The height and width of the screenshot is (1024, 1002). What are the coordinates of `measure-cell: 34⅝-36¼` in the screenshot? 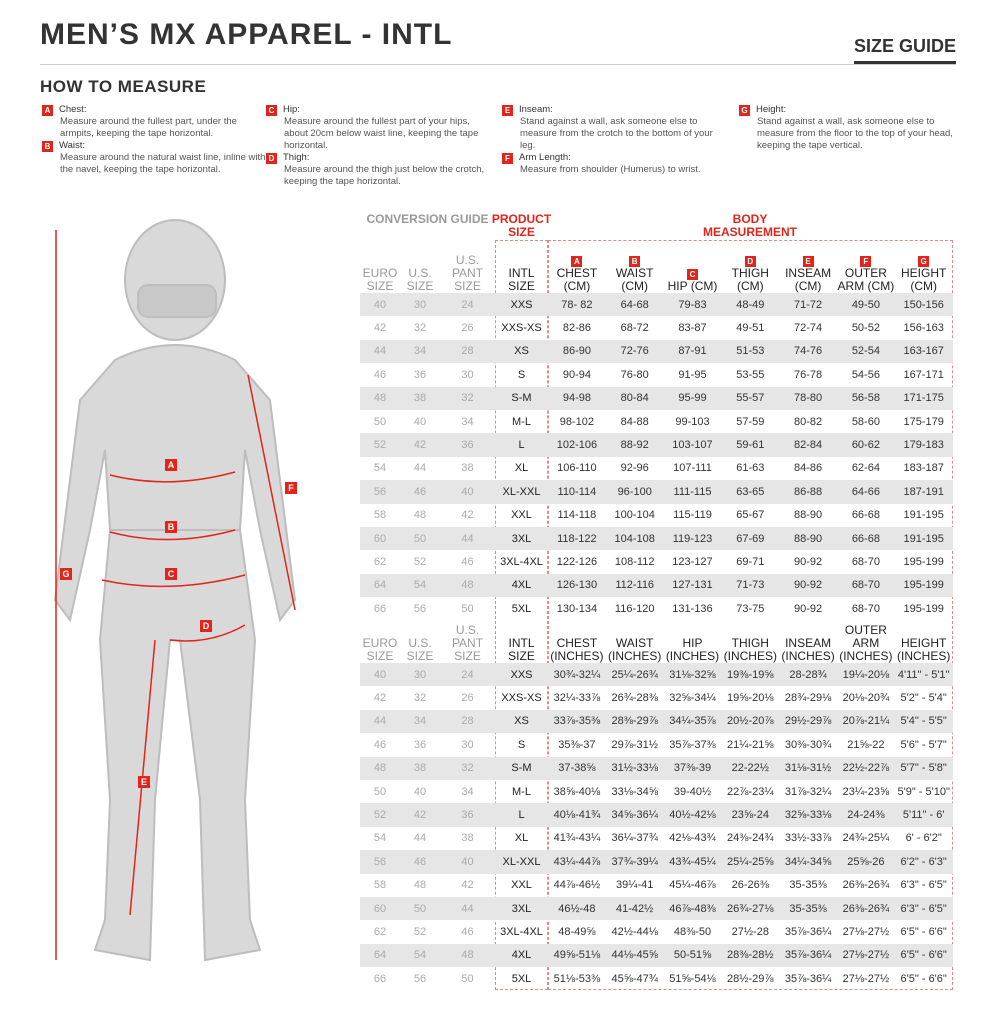 It's located at (634, 815).